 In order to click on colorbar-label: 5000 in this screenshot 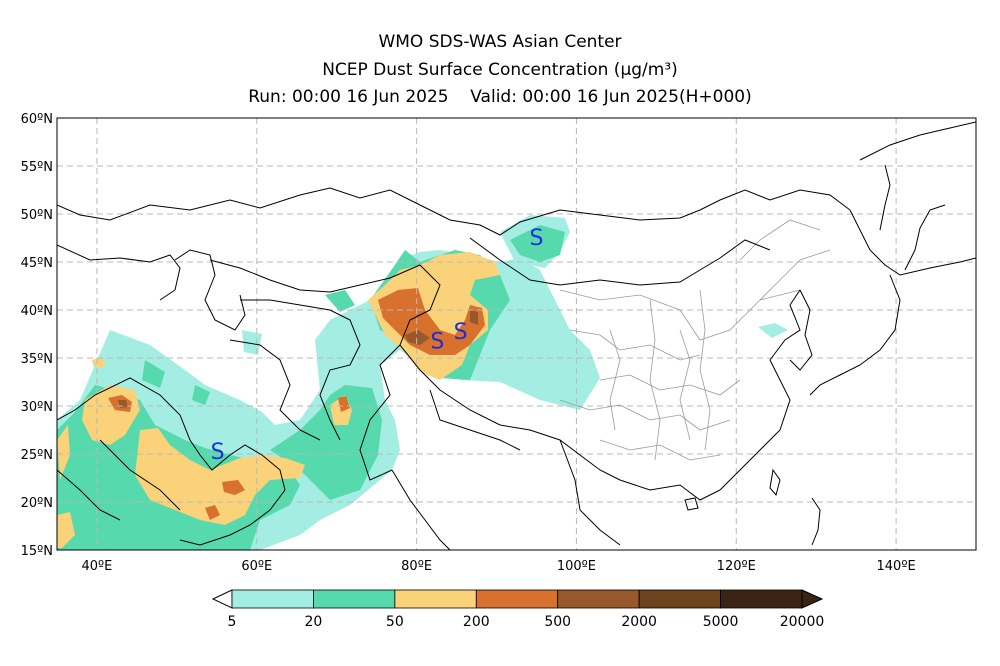, I will do `click(720, 622)`.